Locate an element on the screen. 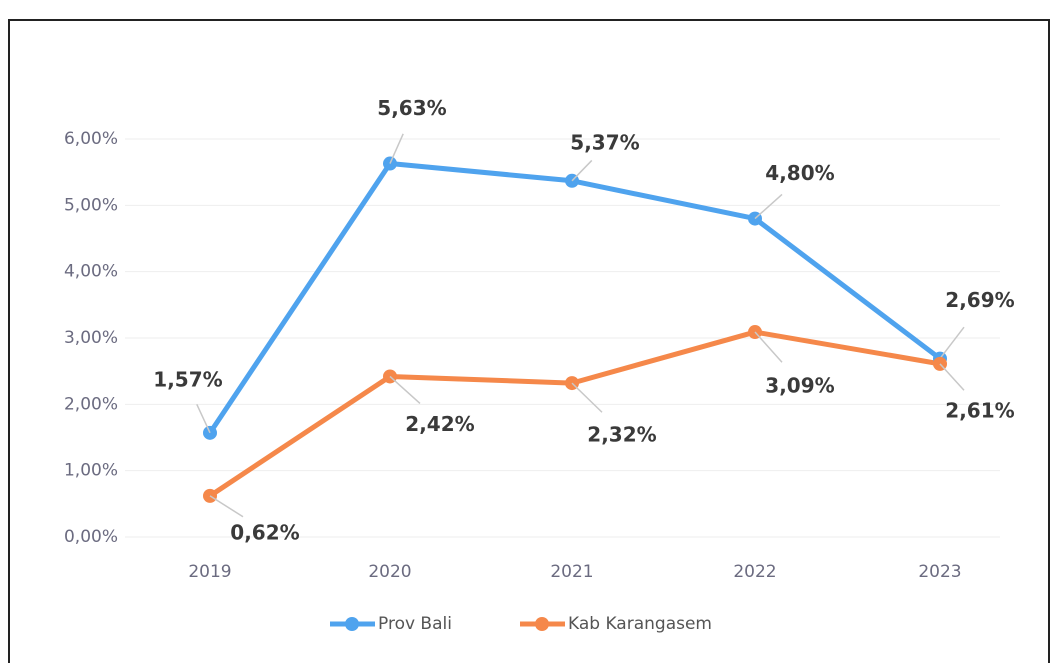 This screenshot has height=663, width=1060. y-tick-label: 5,00% is located at coordinates (91, 205).